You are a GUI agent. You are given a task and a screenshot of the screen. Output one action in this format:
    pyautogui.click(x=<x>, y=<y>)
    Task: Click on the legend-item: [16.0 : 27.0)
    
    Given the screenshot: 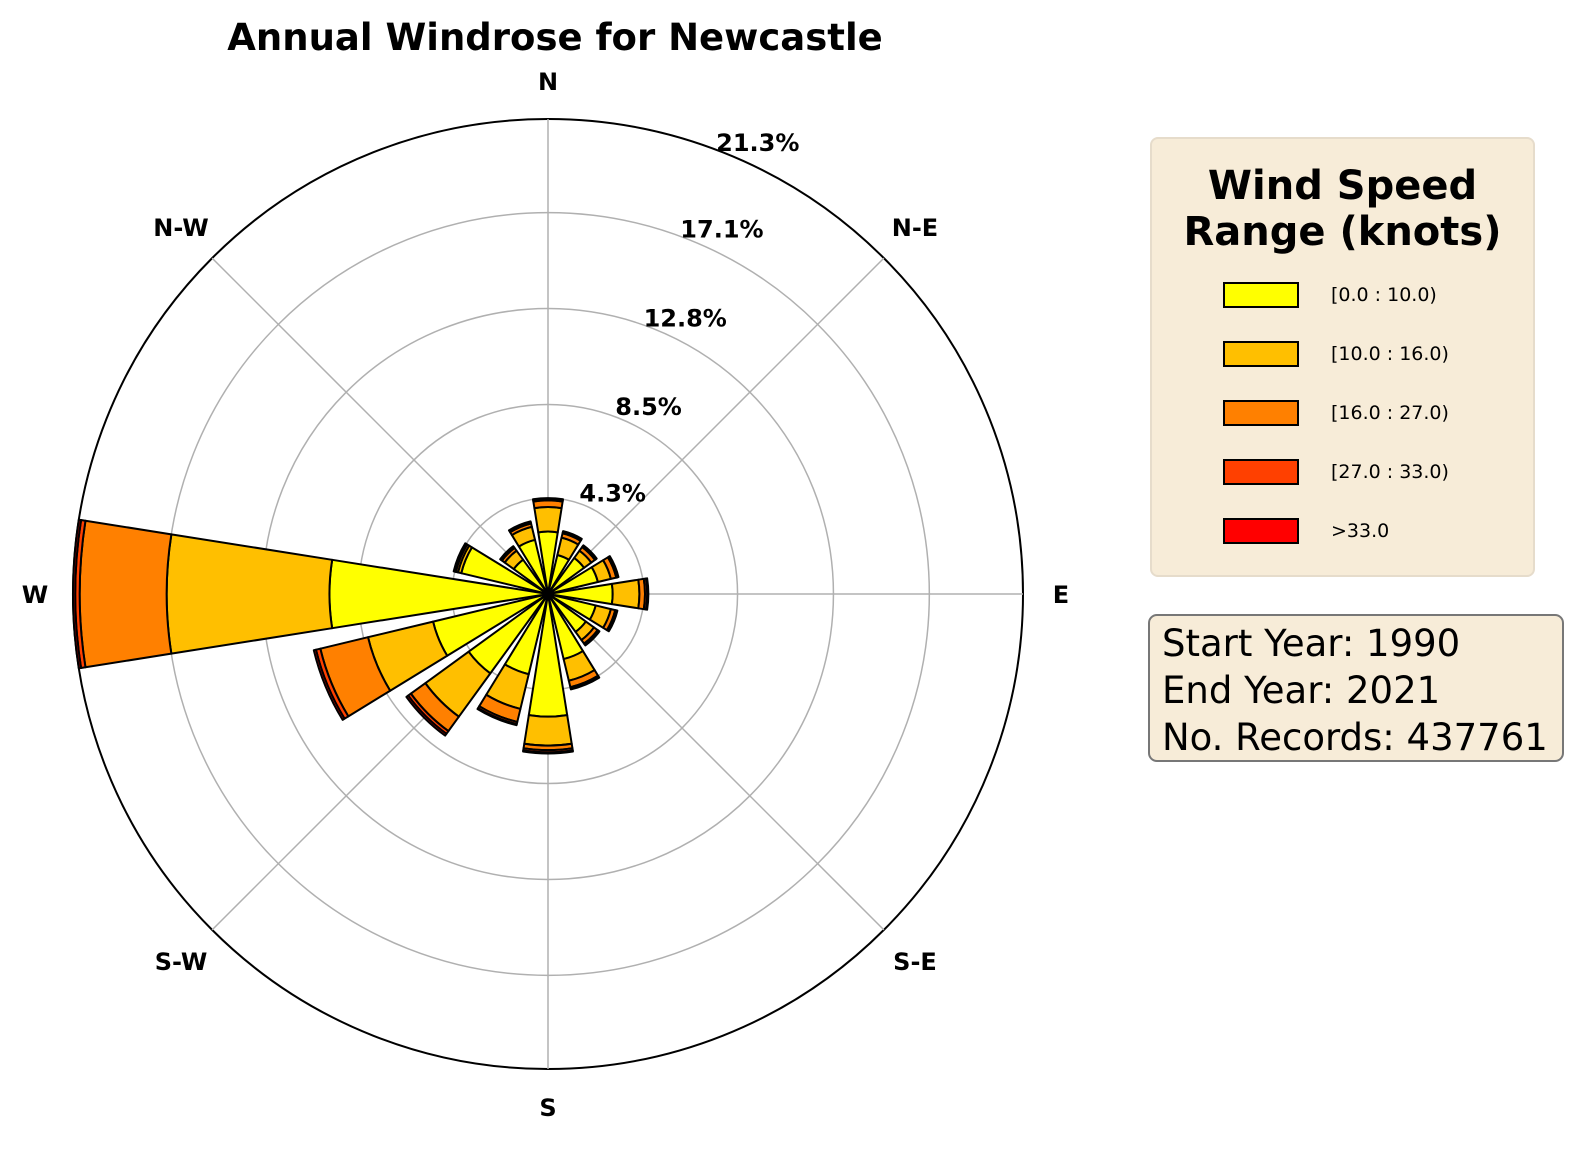 What is the action you would take?
    pyautogui.click(x=1373, y=415)
    